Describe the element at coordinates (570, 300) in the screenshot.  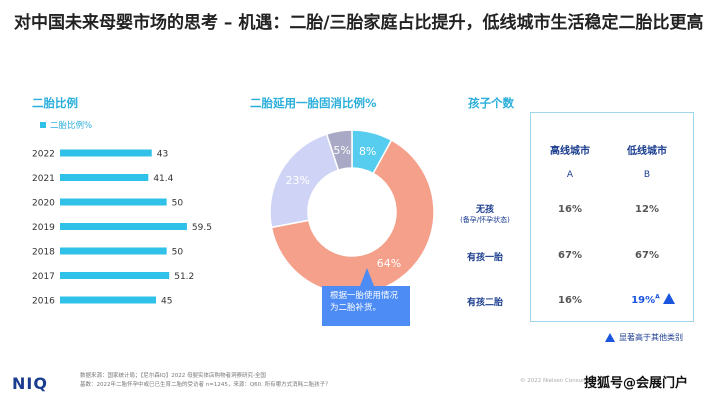
I see `cell-two-children-a: 16%` at that location.